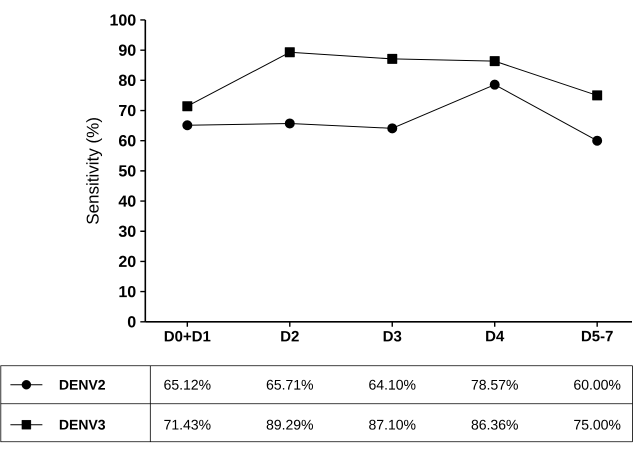 The width and height of the screenshot is (633, 462). What do you see at coordinates (127, 292) in the screenshot?
I see `y-tick-label: 10` at bounding box center [127, 292].